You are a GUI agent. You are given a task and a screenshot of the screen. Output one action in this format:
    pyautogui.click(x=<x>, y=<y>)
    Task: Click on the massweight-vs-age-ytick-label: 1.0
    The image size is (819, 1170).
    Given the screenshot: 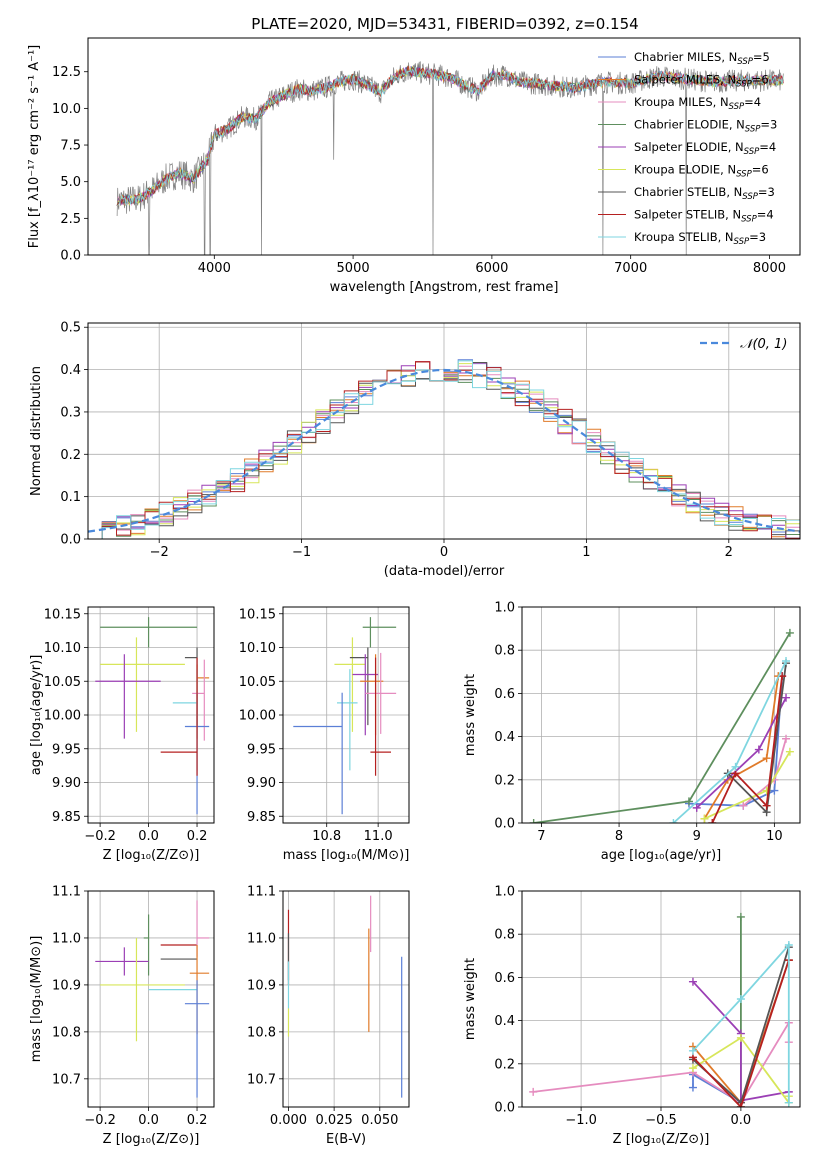 What is the action you would take?
    pyautogui.click(x=504, y=608)
    